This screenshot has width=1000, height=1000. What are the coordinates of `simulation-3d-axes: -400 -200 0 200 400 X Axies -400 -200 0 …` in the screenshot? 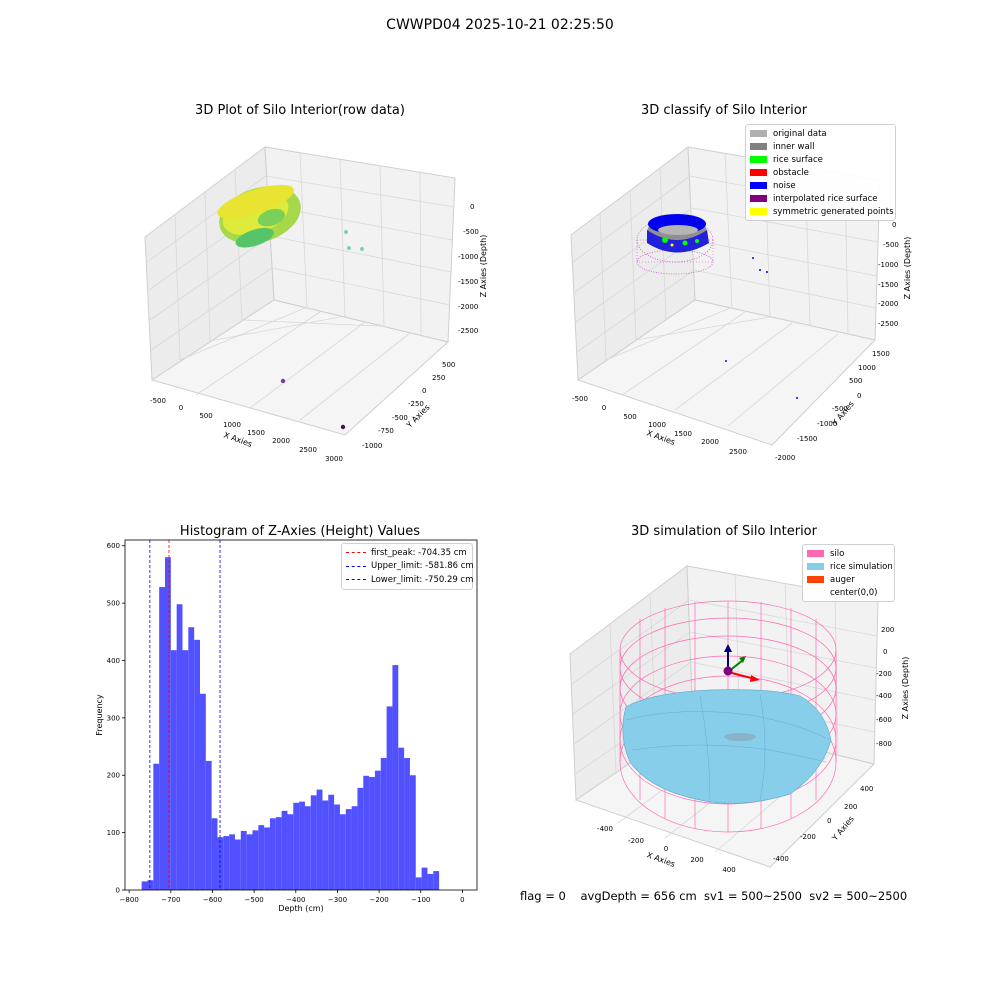 It's located at (739, 719).